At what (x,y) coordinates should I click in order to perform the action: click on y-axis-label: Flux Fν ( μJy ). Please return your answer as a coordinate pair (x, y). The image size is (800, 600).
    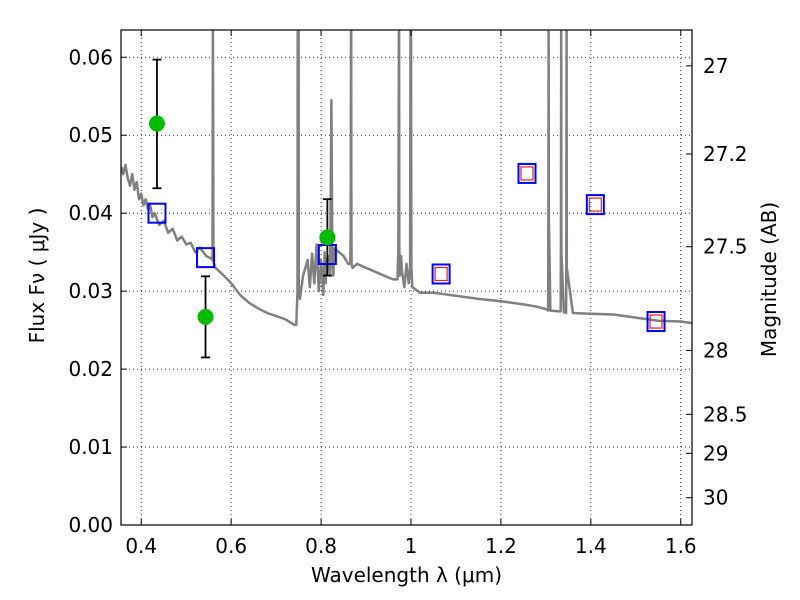
    Looking at the image, I should click on (37, 276).